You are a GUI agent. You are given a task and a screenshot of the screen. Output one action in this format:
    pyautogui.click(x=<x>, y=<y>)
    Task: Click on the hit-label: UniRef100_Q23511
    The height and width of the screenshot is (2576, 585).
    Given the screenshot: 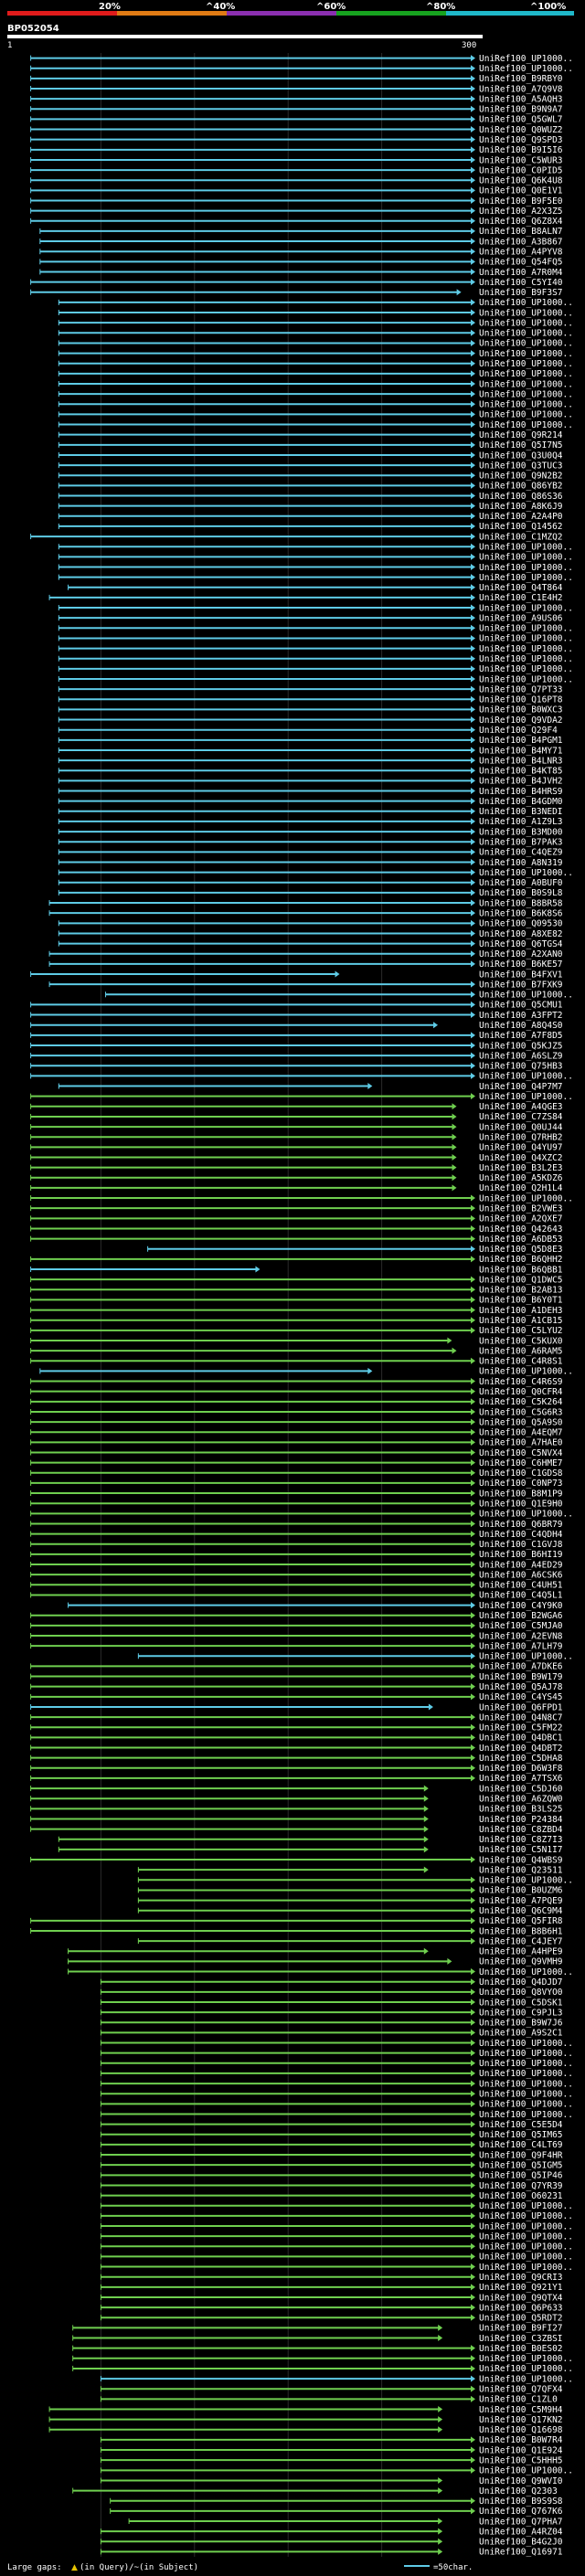 What is the action you would take?
    pyautogui.click(x=521, y=1870)
    